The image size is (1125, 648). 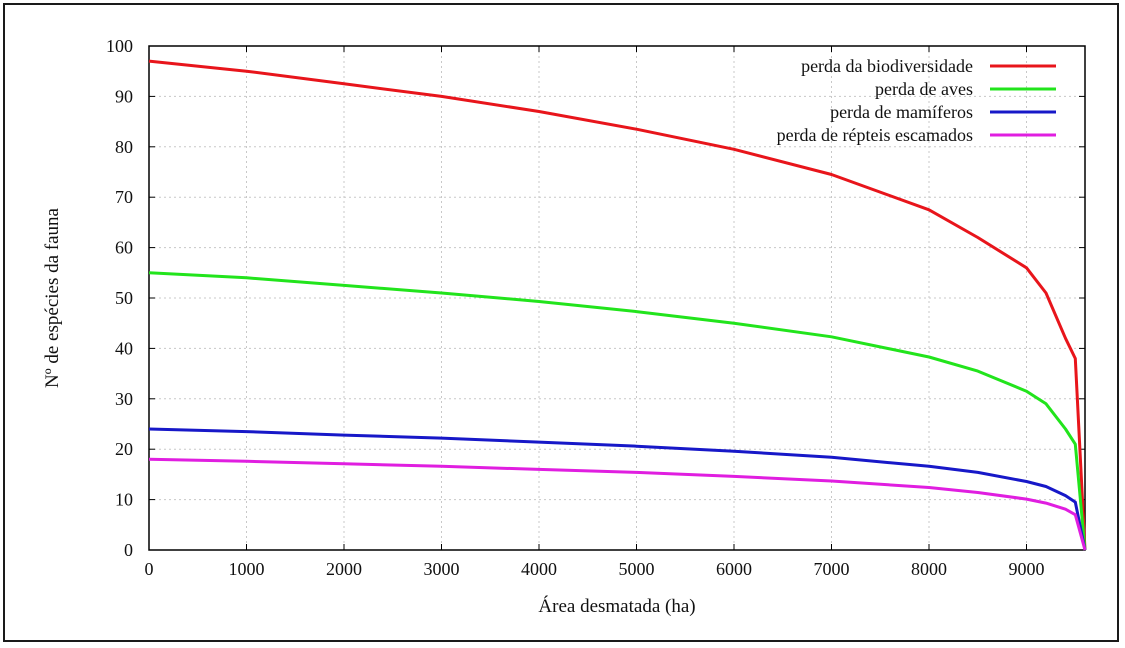 I want to click on y-tick-label: 80, so click(x=124, y=147).